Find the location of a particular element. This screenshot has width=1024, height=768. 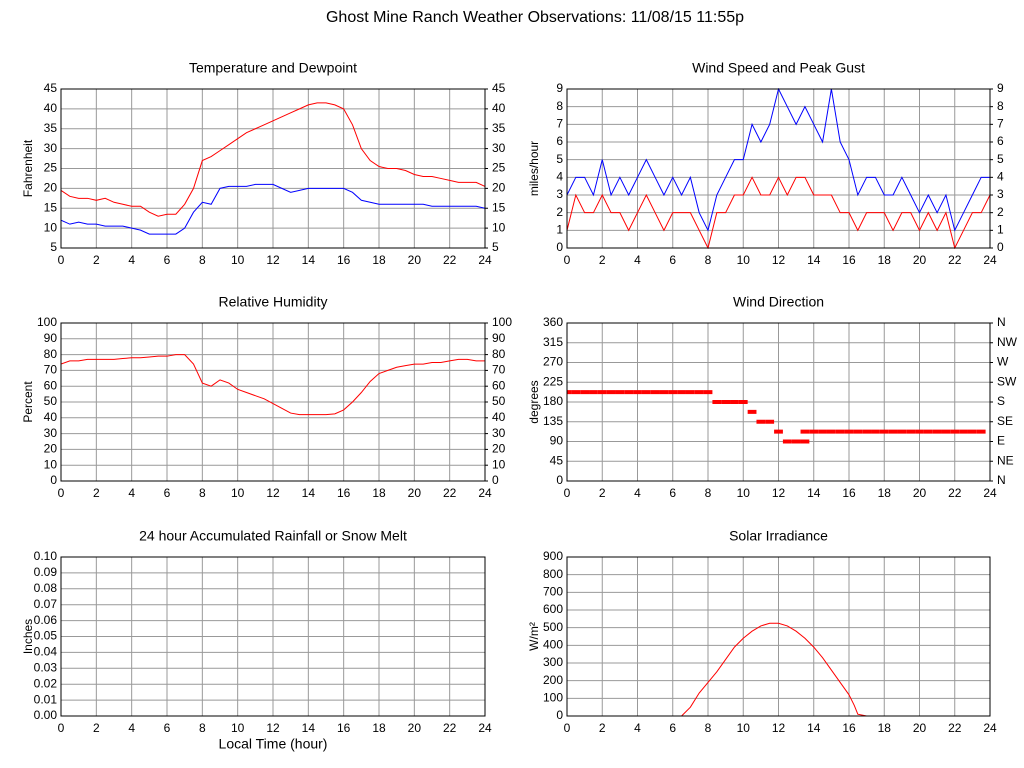

y-tick-label: 80 is located at coordinates (51, 354).